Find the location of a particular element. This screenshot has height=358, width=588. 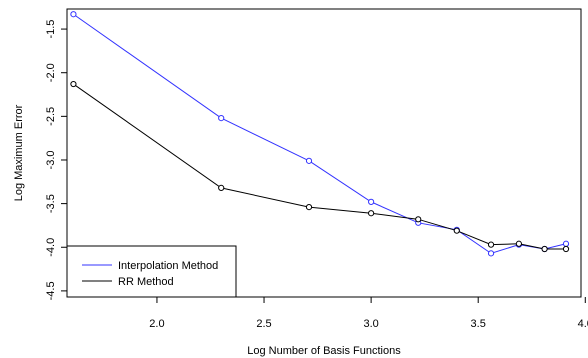

x-tick-label: 2.5 is located at coordinates (263, 324).